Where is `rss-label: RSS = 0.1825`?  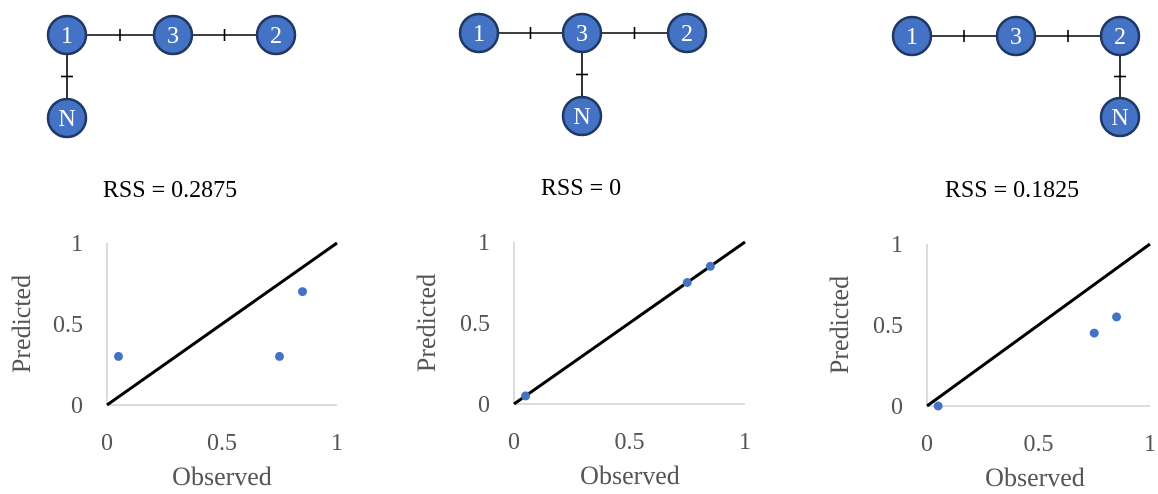
rss-label: RSS = 0.1825 is located at coordinates (1012, 190).